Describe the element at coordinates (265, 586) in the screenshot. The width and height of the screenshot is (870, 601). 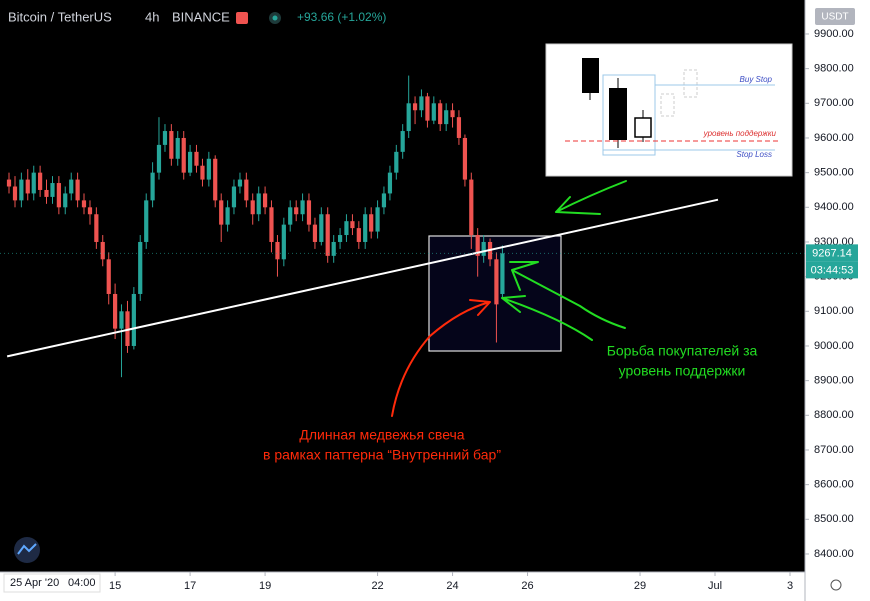
I see `x-tick-label: 19` at that location.